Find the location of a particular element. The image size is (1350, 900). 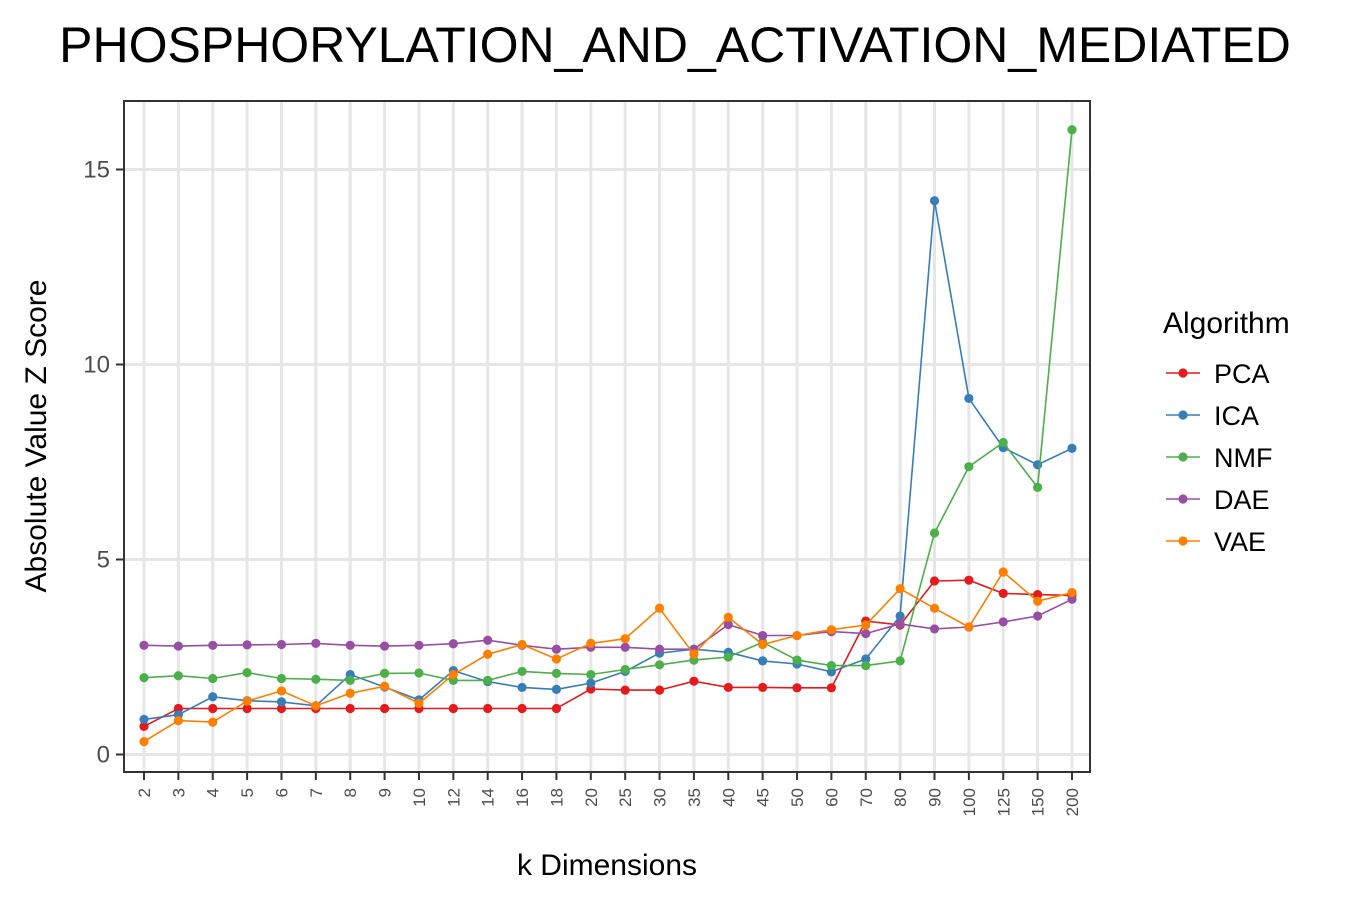

x-tick-label: 6 is located at coordinates (281, 792).